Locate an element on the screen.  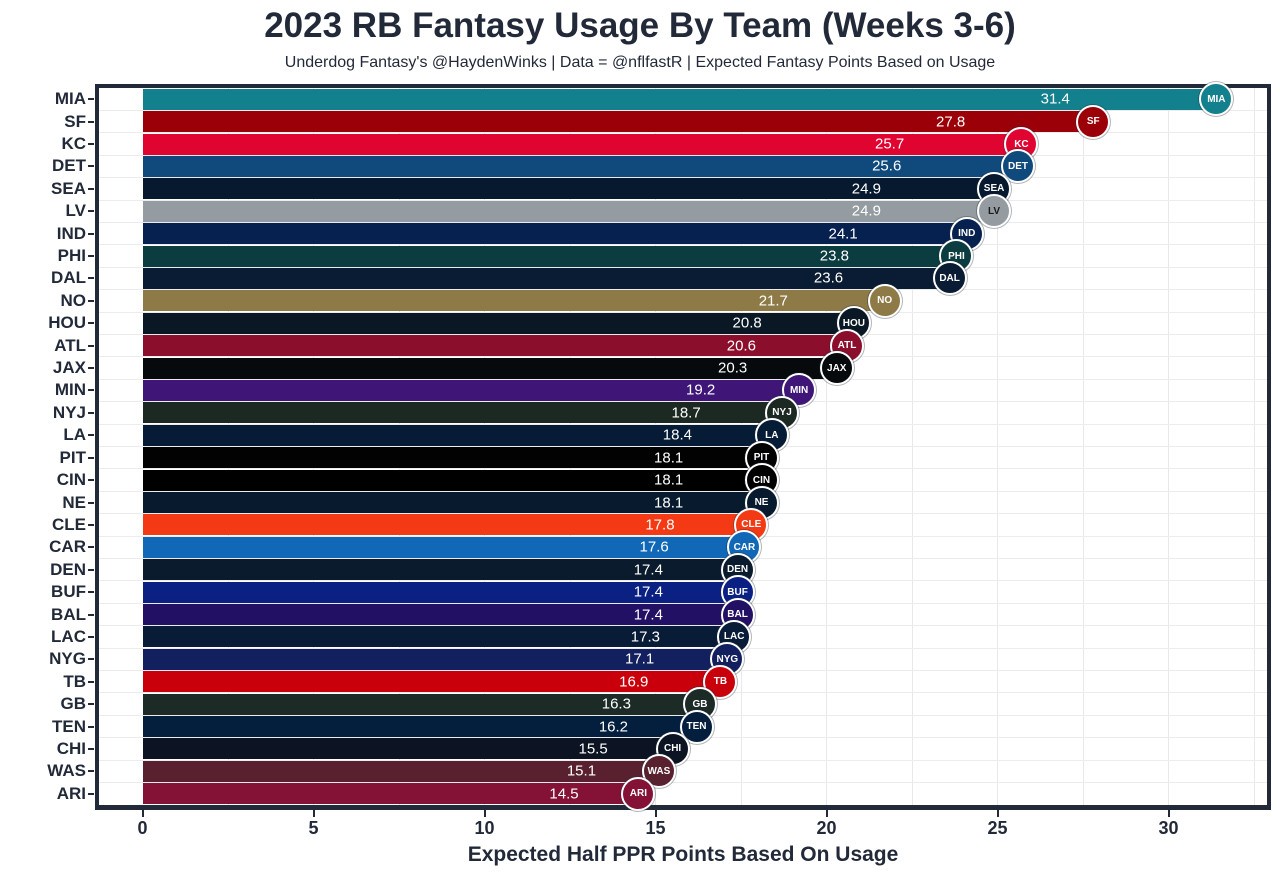
bar-value-label: 23.6 is located at coordinates (828, 278).